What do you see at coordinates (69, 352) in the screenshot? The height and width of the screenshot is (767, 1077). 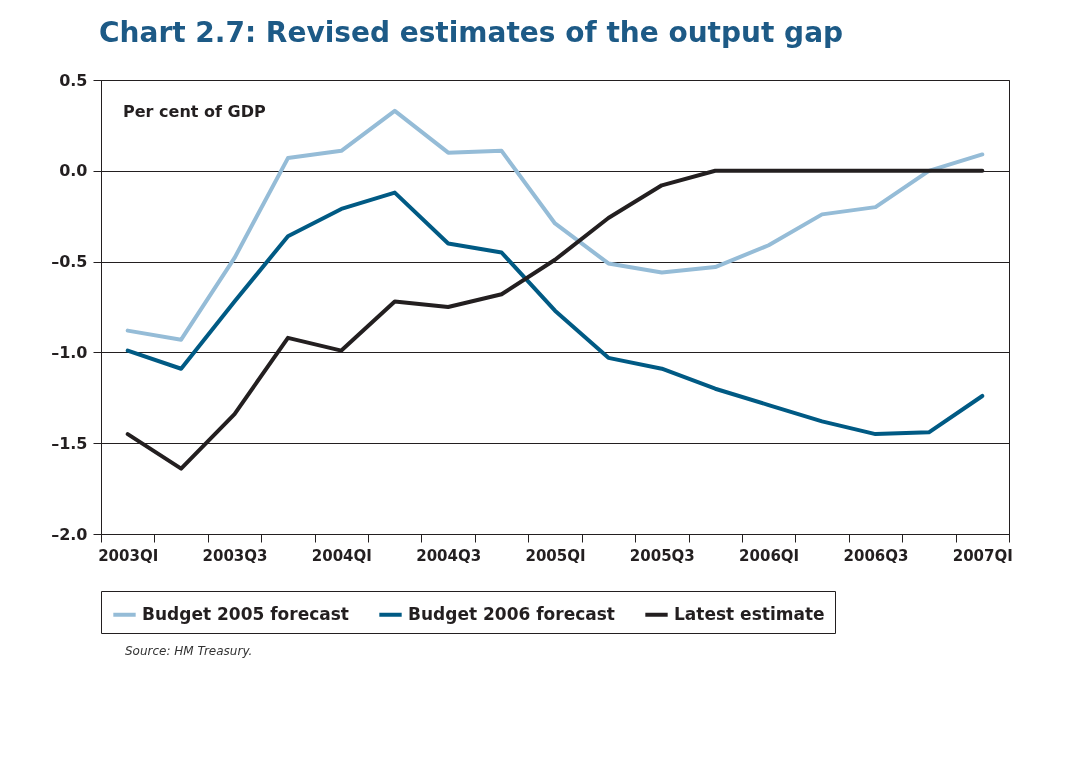 I see `y-tick-label: –1.0` at bounding box center [69, 352].